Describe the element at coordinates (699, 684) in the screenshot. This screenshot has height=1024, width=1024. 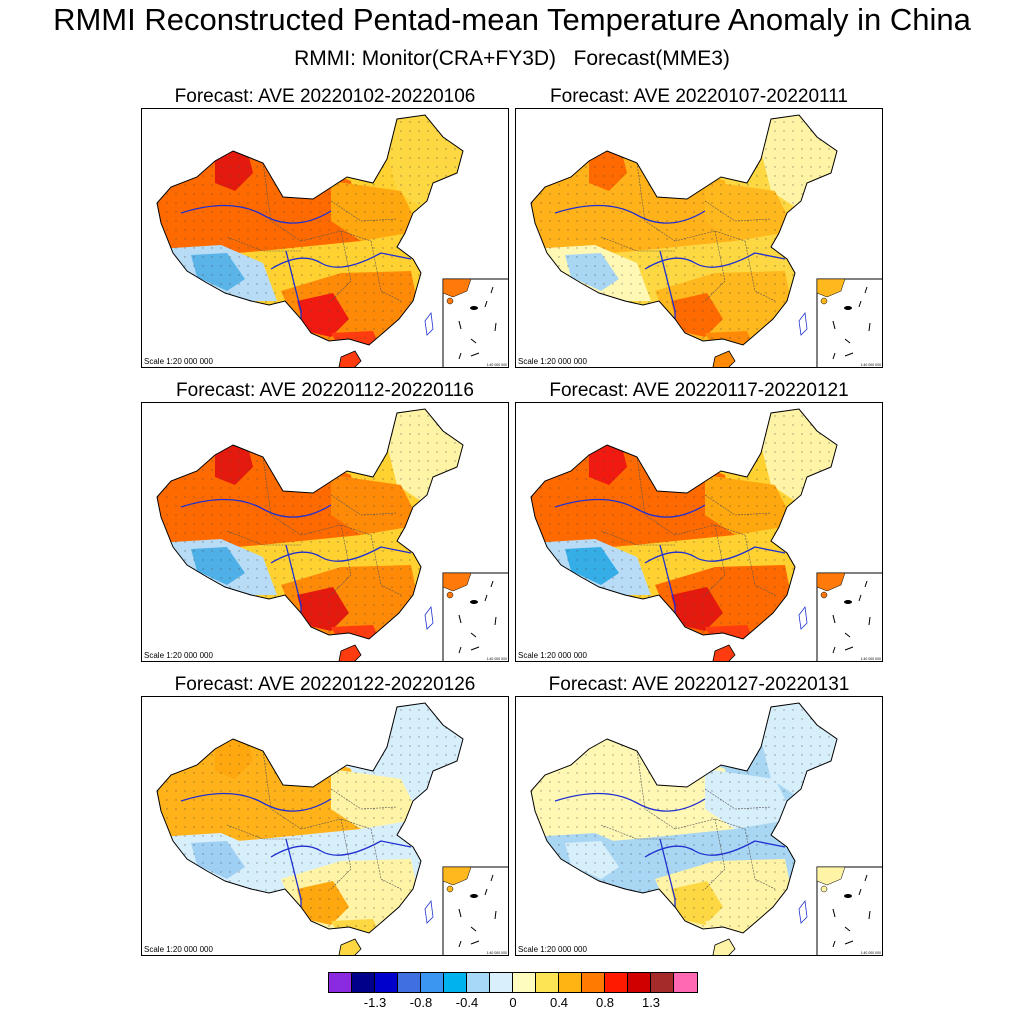
I see `panel-title: Forecast: AVE 20220127-20220131` at that location.